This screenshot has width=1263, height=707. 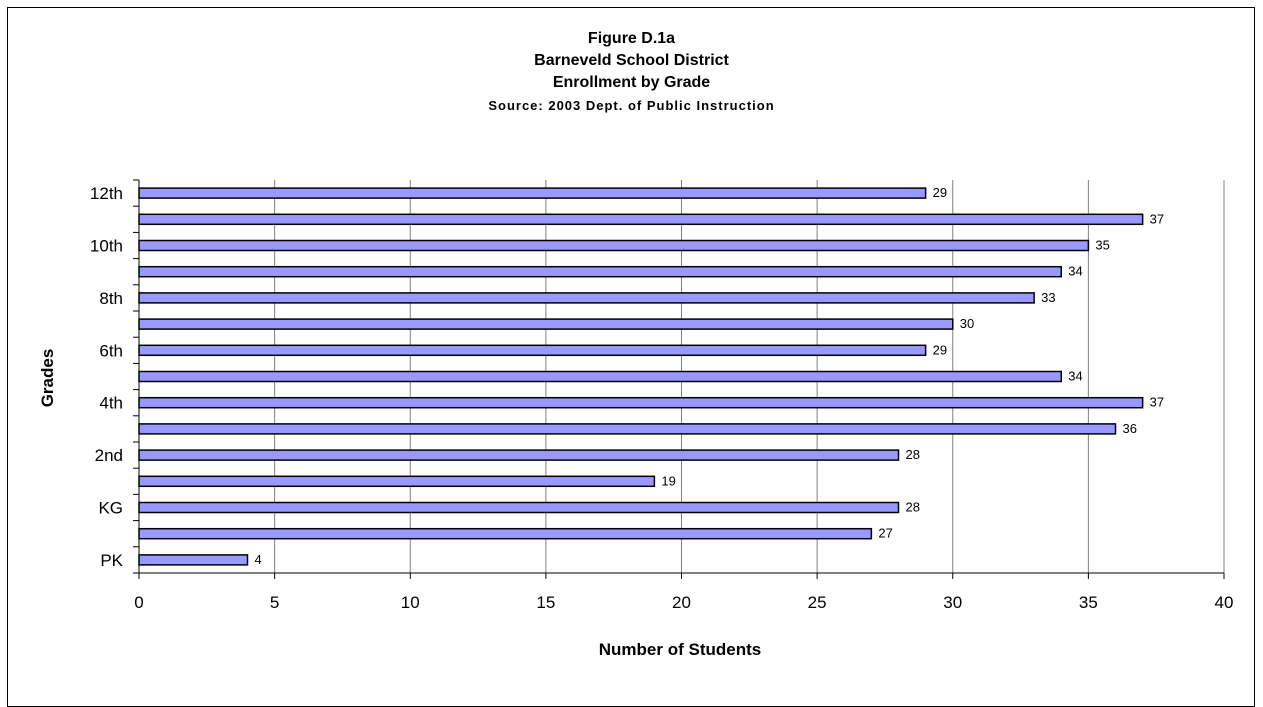 What do you see at coordinates (111, 350) in the screenshot?
I see `y-tick-label: 6th` at bounding box center [111, 350].